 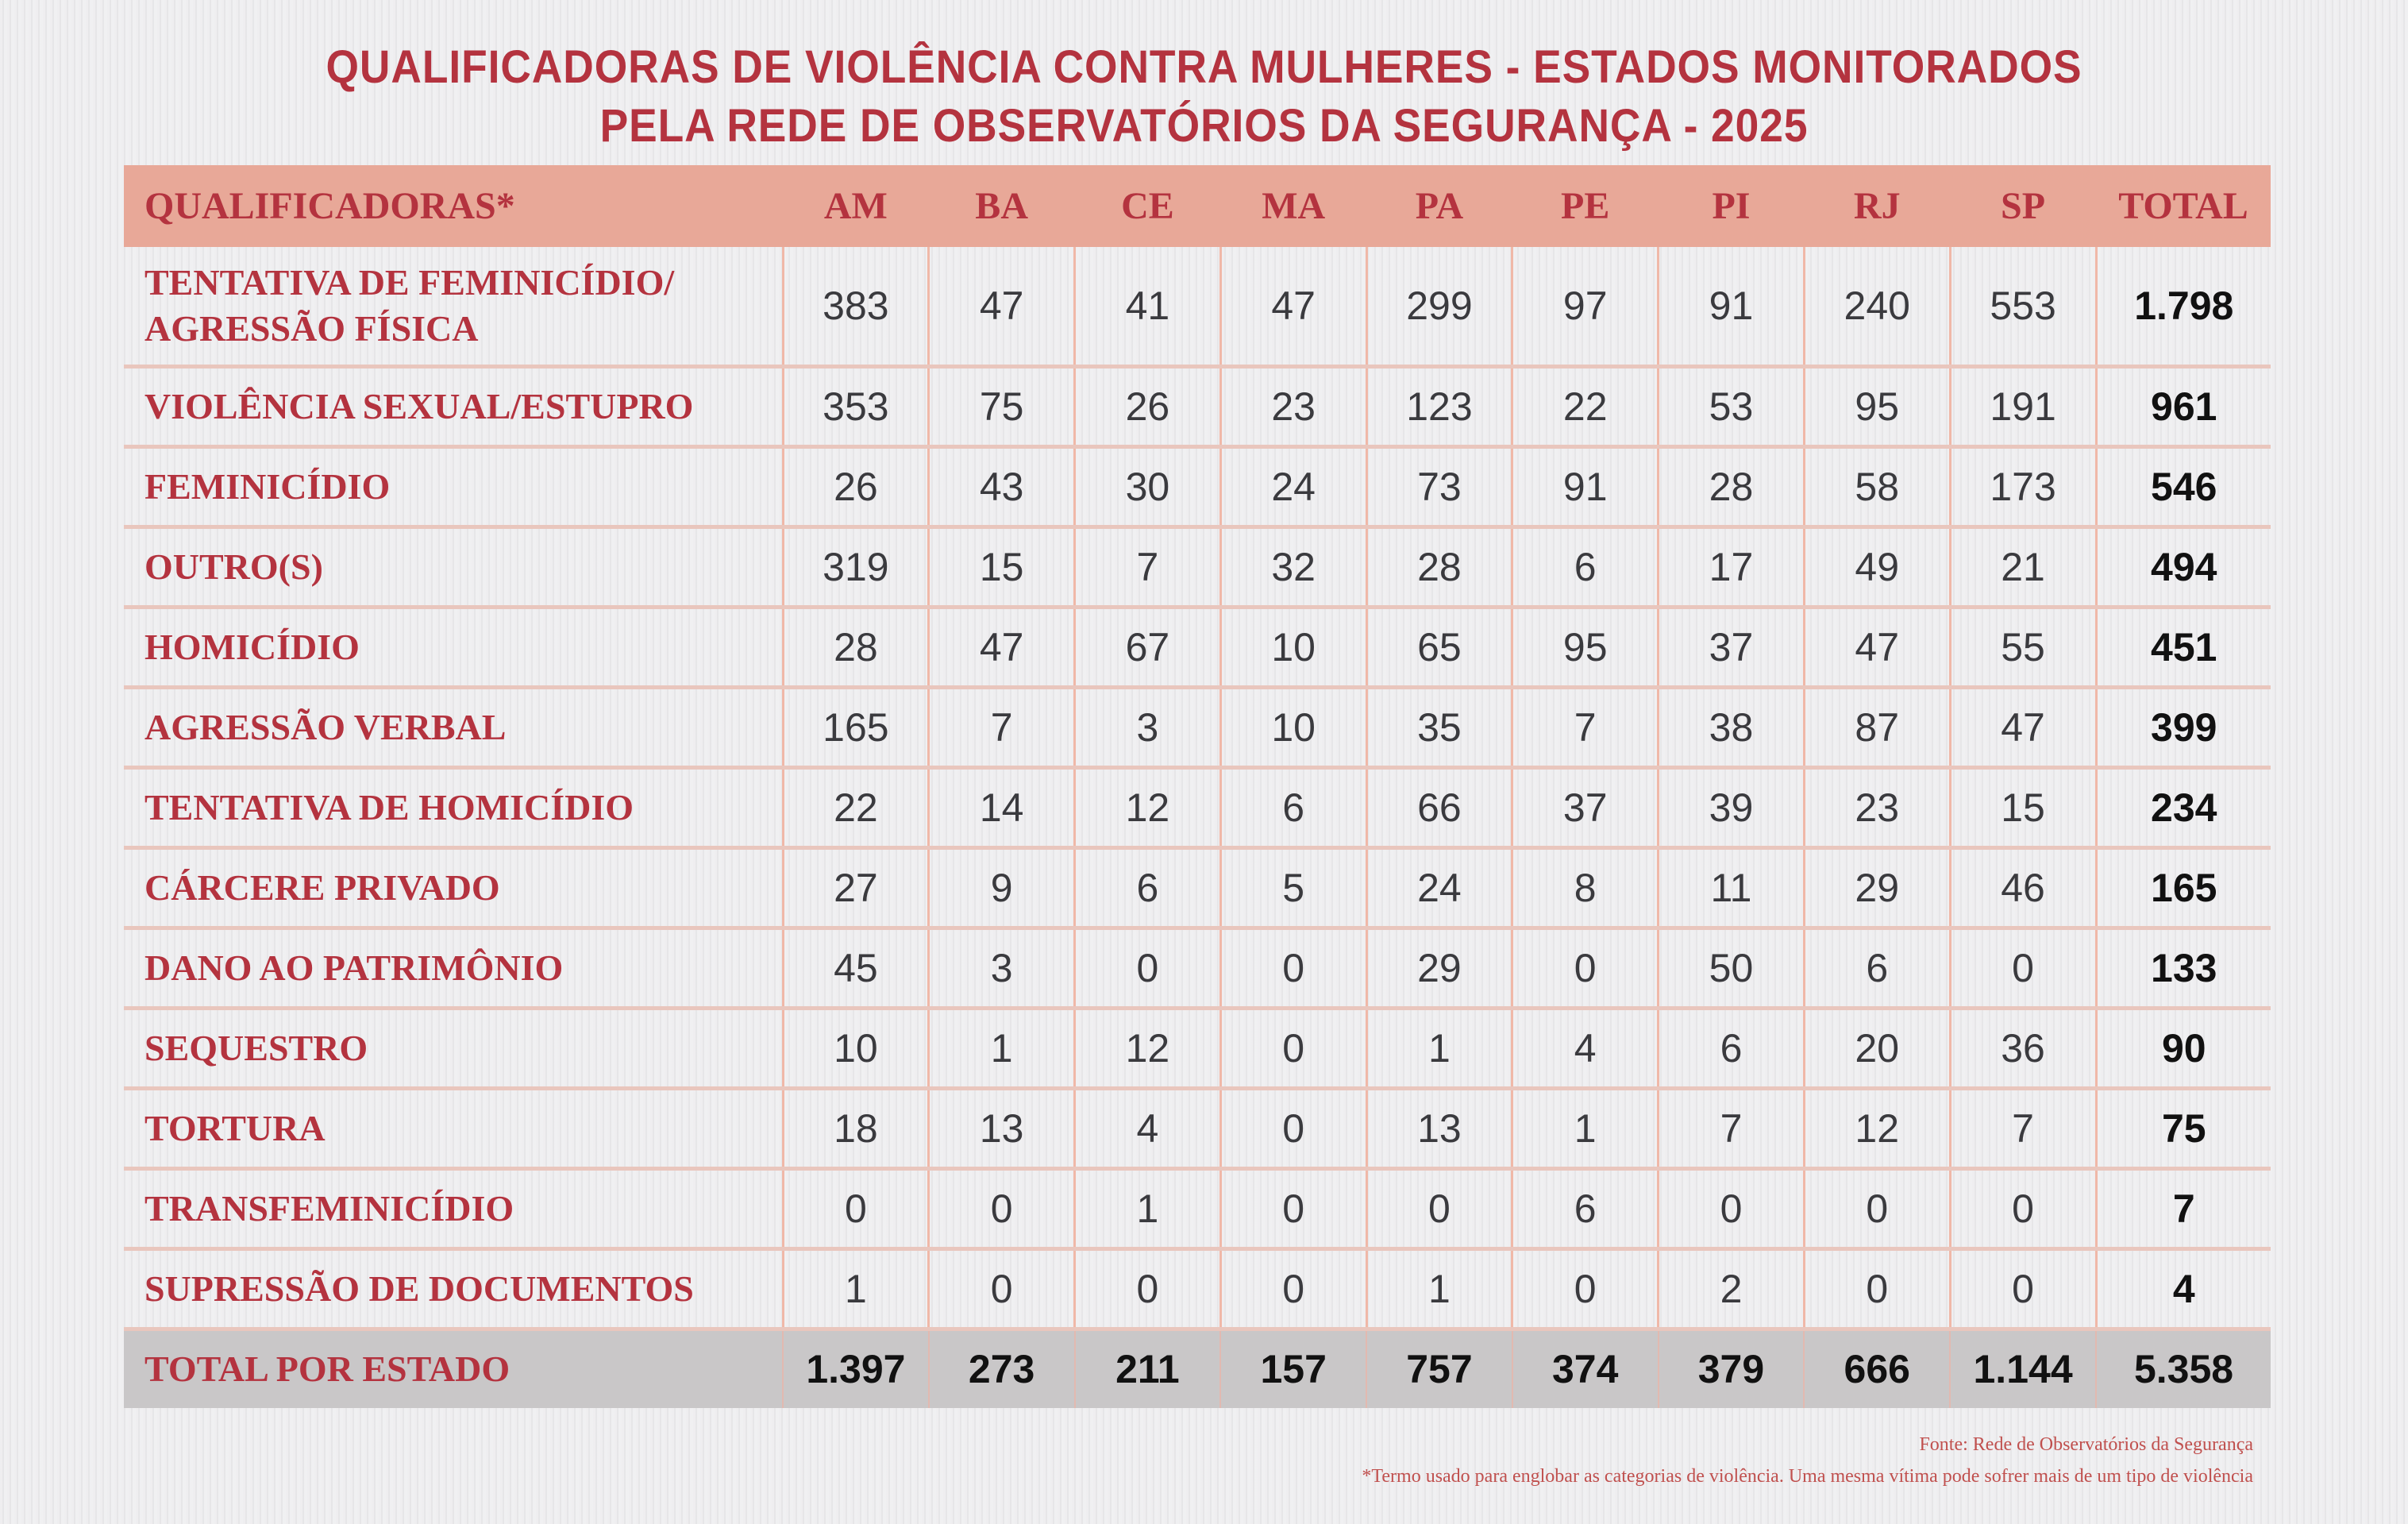 What do you see at coordinates (1147, 1208) in the screenshot?
I see `cell-ce: 1` at bounding box center [1147, 1208].